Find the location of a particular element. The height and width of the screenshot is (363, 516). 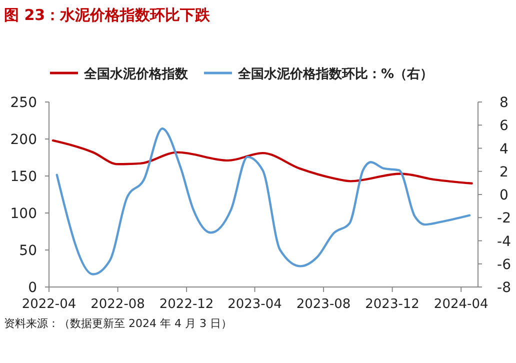

x-tick-label: 2024-04 is located at coordinates (461, 304).